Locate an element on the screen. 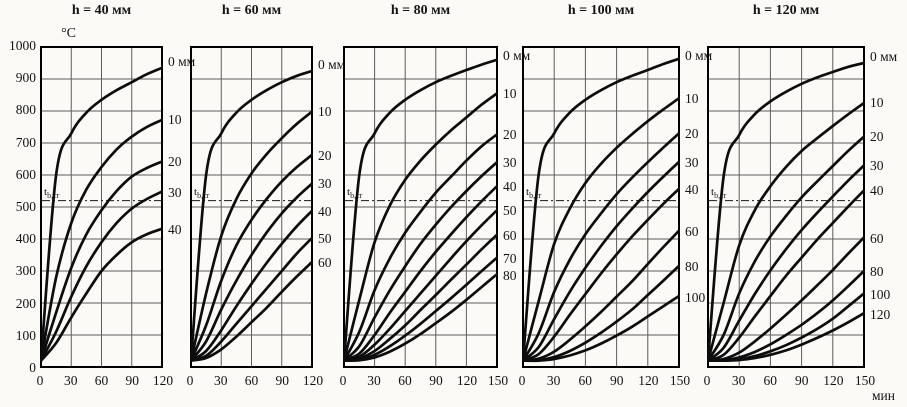  curve-label-depth-120mm: 120 is located at coordinates (880, 314).